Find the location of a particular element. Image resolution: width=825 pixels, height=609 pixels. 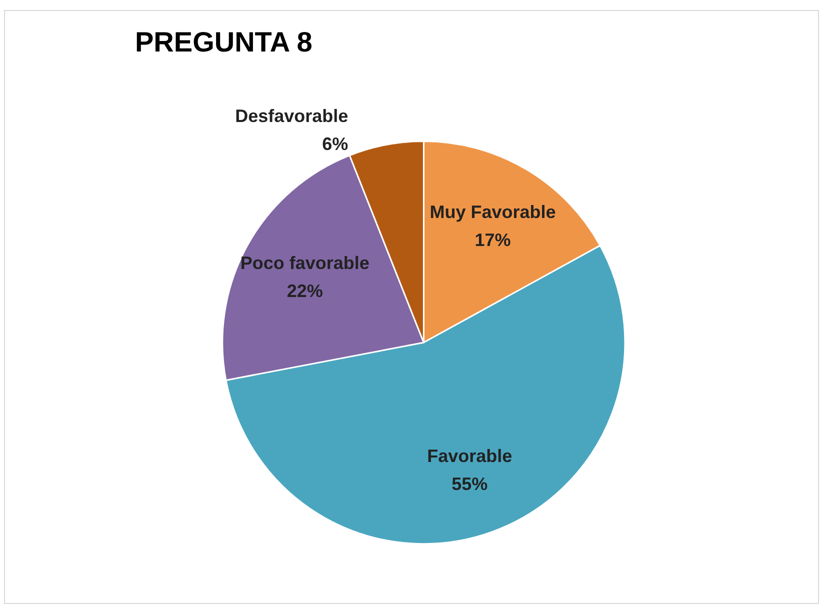

data-label: 55% is located at coordinates (470, 484).